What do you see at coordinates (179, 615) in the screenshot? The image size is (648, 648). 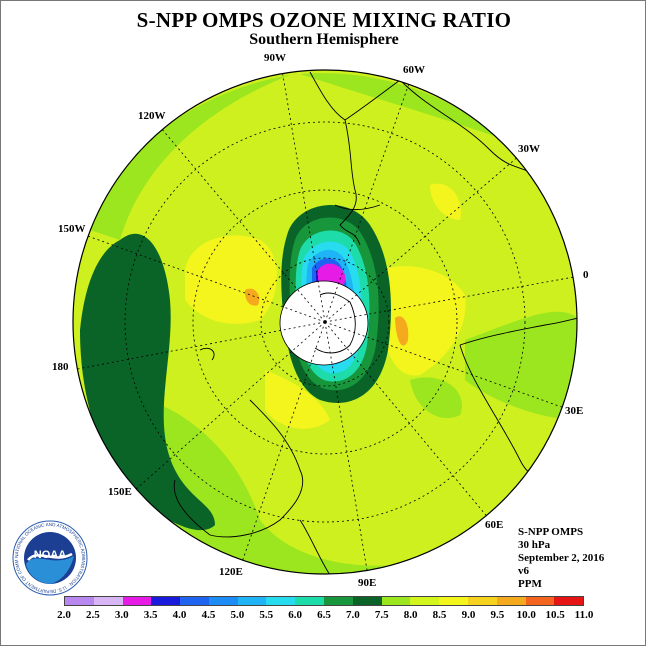 I see `colorbar-tick-label: 4.0` at bounding box center [179, 615].